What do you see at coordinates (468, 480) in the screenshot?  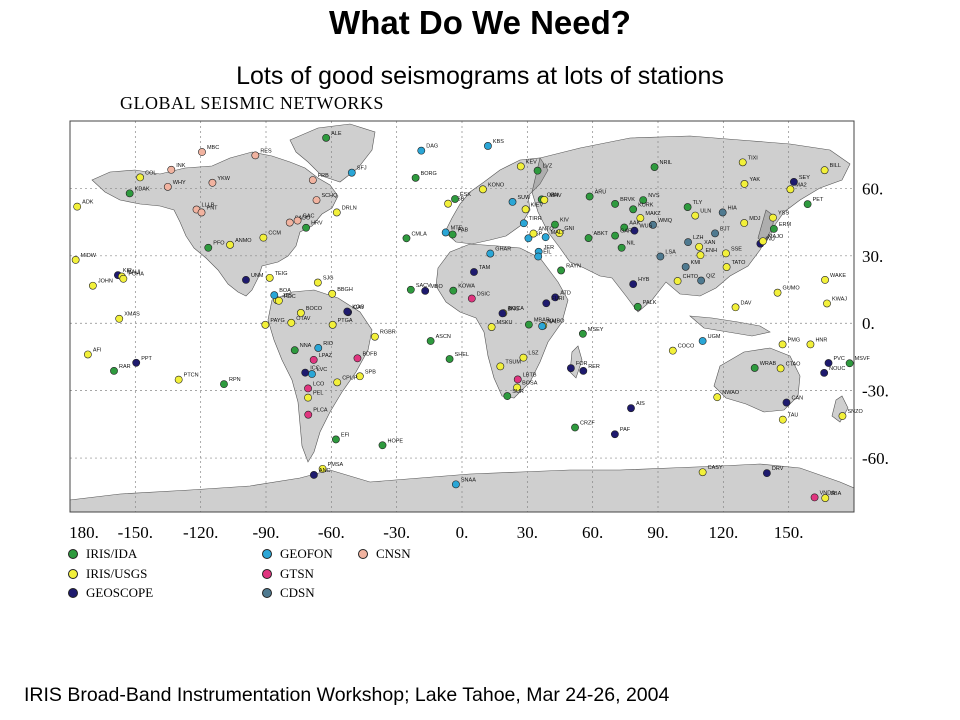 I see `station-code: SNAA` at bounding box center [468, 480].